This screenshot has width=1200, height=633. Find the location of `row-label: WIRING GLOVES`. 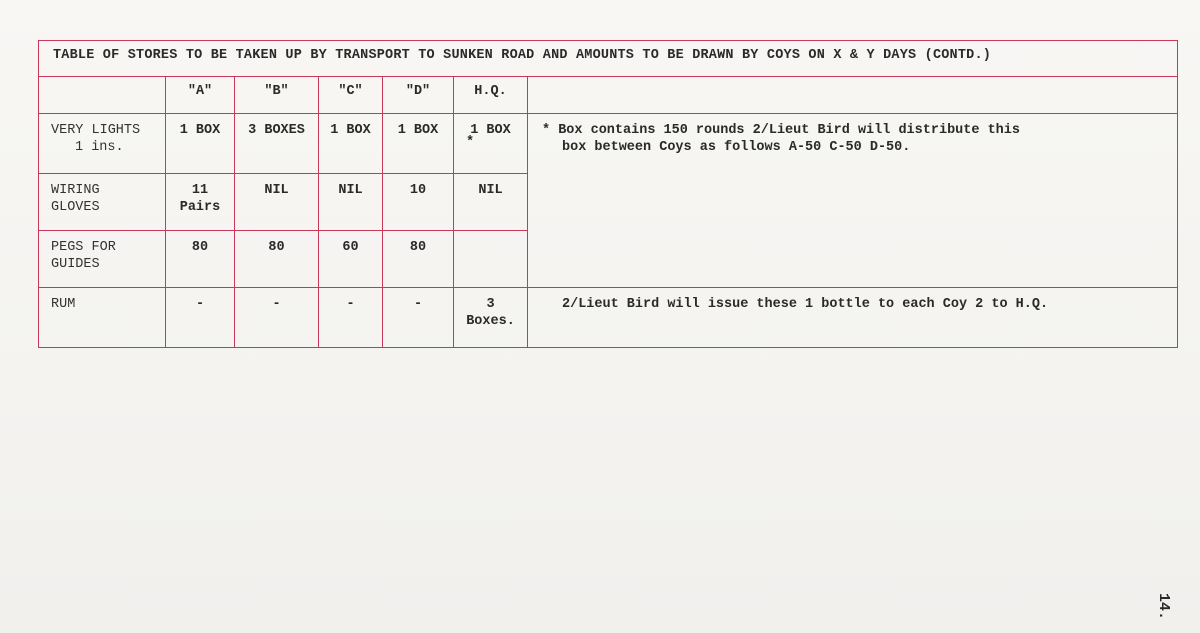

row-label: WIRING GLOVES is located at coordinates (102, 202).